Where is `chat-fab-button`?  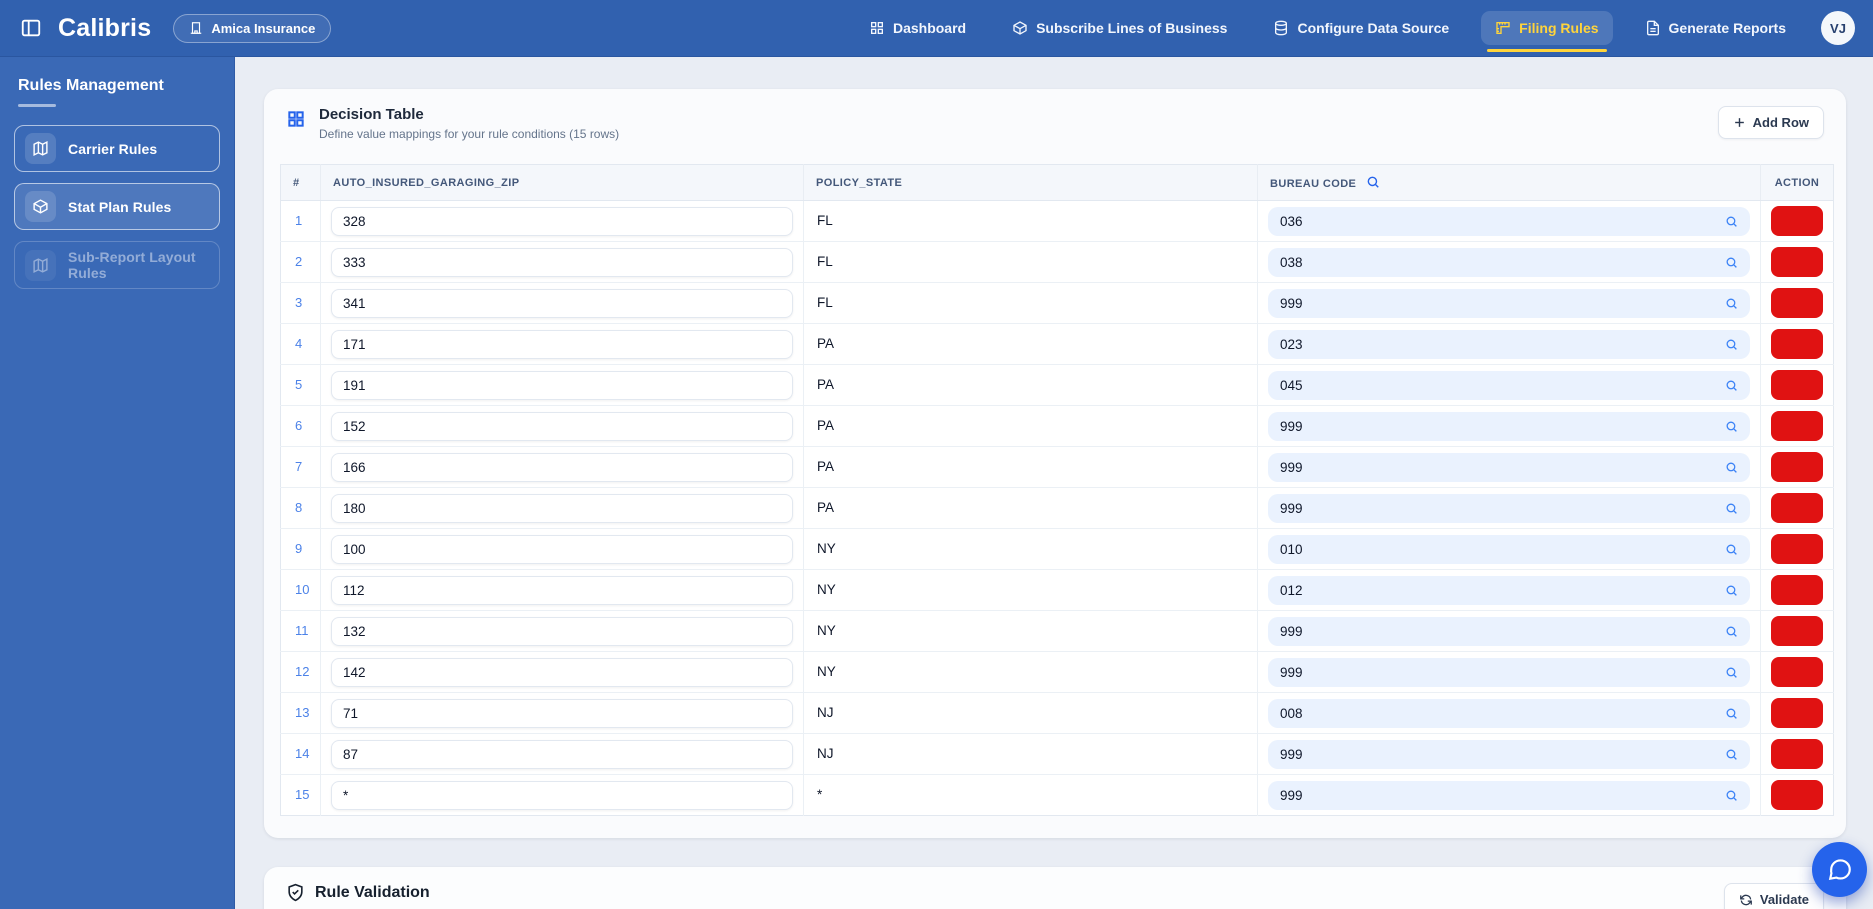 chat-fab-button is located at coordinates (1839, 869).